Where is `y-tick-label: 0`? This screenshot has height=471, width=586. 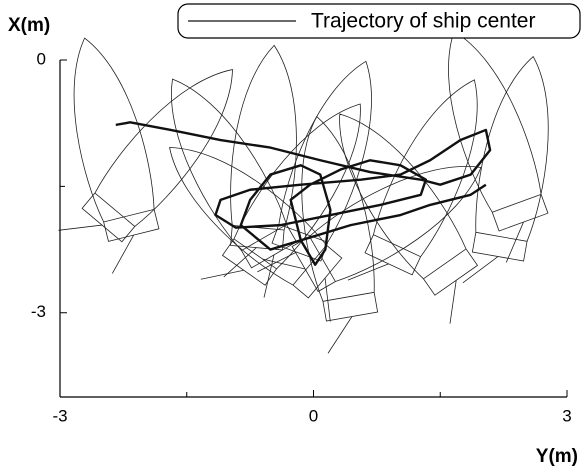
y-tick-label: 0 is located at coordinates (41, 58).